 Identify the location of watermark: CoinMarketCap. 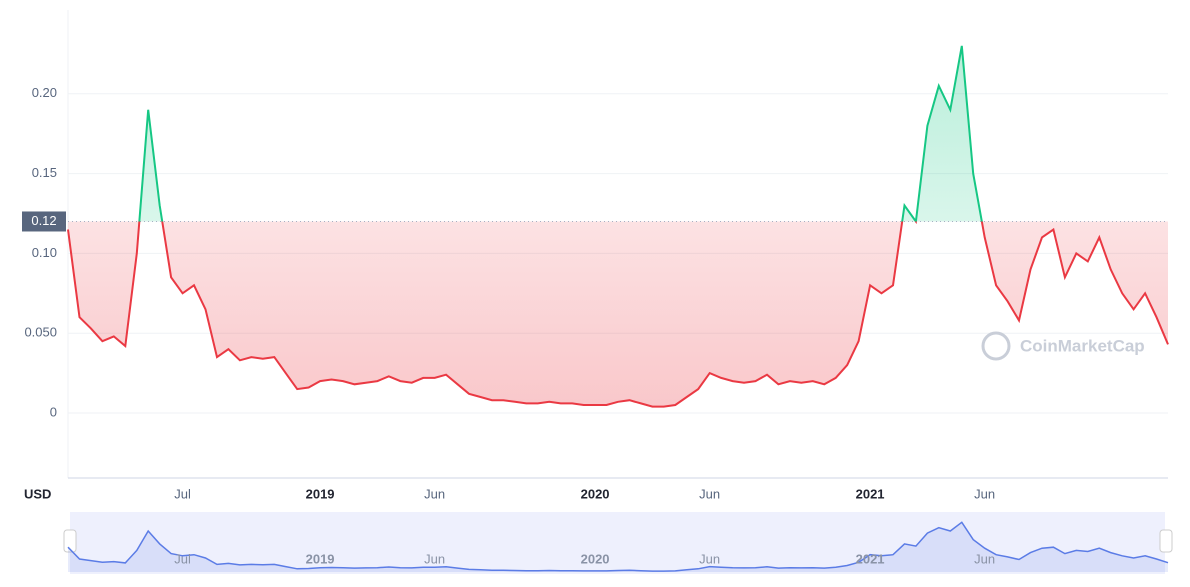
(1082, 345).